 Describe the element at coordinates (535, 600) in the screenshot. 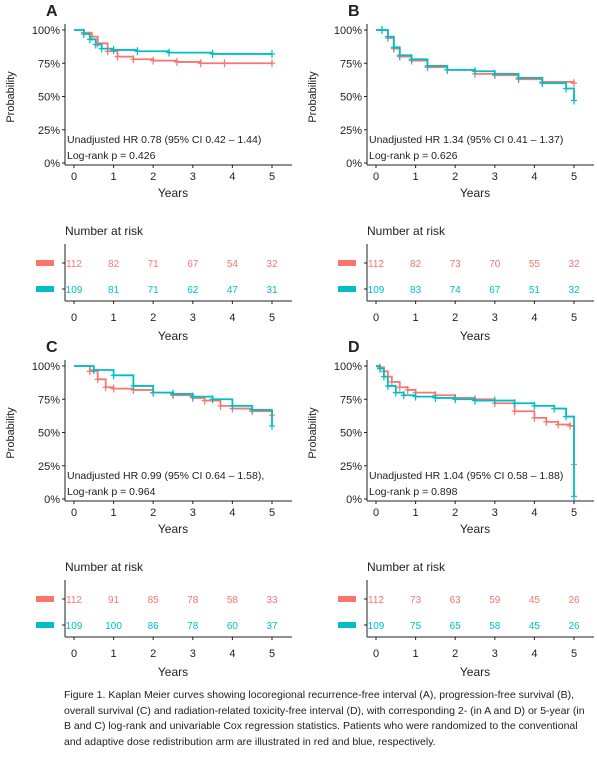

I see `risk-count: 45` at that location.